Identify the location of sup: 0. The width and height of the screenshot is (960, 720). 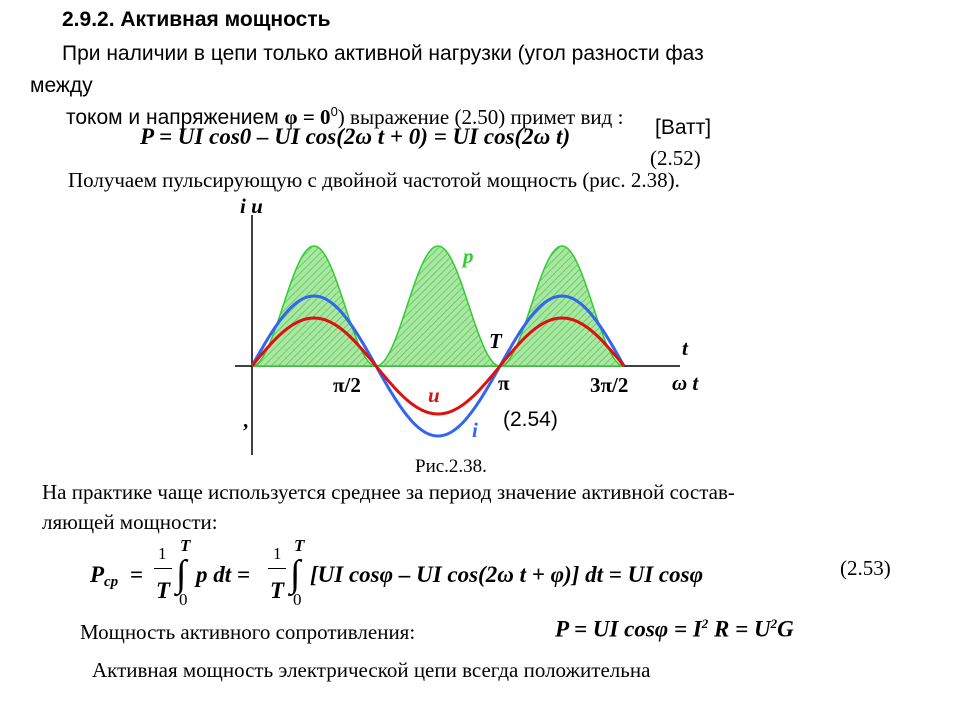
(334, 111).